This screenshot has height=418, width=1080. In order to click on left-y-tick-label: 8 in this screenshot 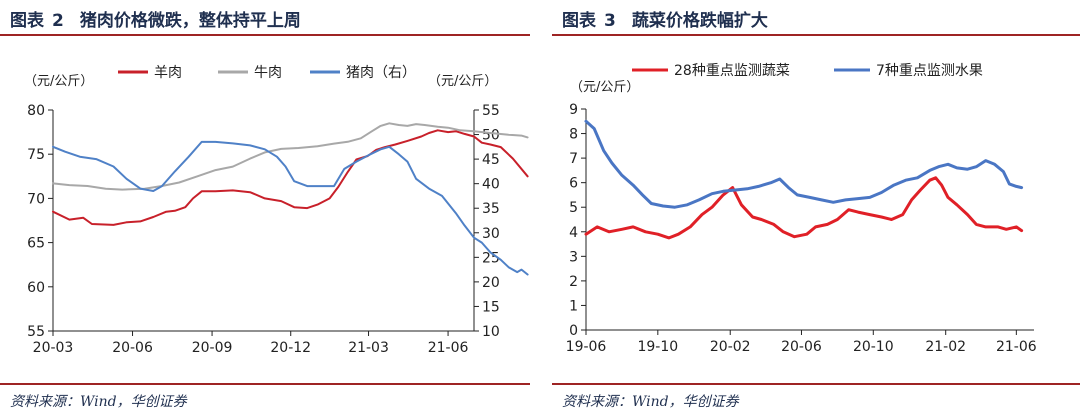, I will do `click(573, 135)`.